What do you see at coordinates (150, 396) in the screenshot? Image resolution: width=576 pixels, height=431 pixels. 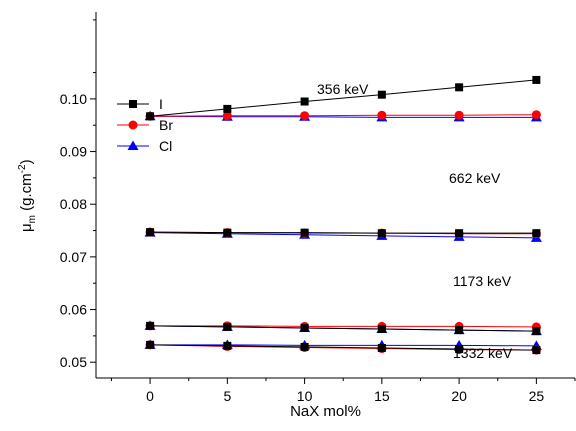 I see `x-tick-label: 0` at bounding box center [150, 396].